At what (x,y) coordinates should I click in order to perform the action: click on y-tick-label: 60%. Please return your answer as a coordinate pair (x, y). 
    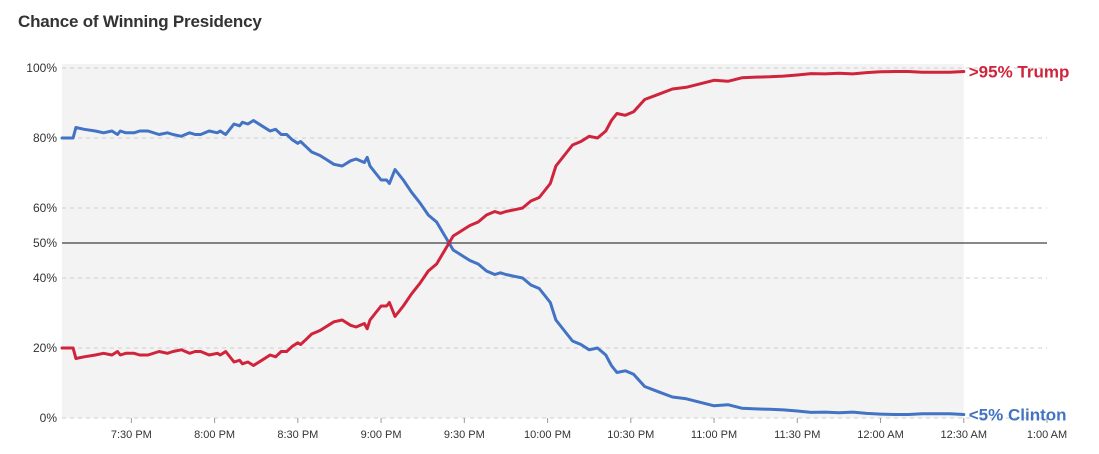
    Looking at the image, I should click on (45, 208).